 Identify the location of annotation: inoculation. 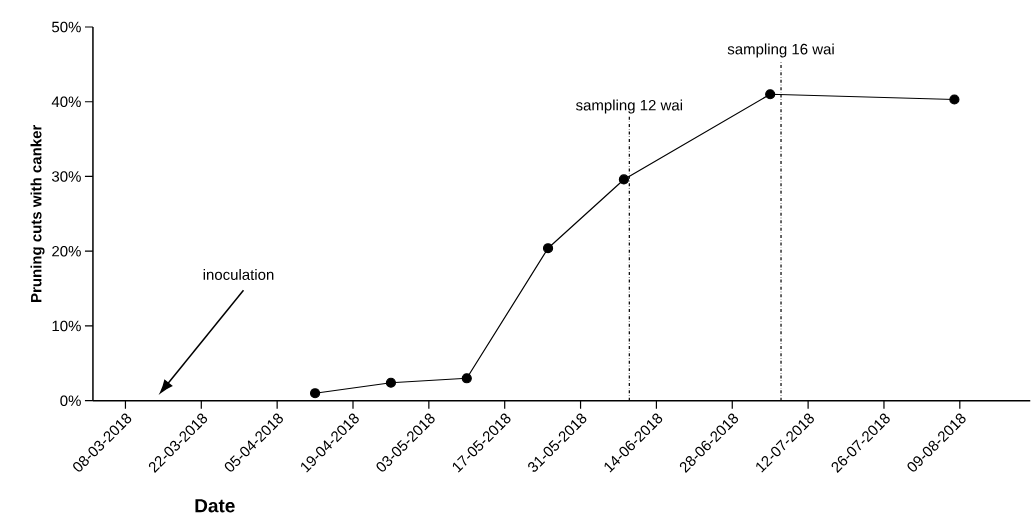
(238, 275).